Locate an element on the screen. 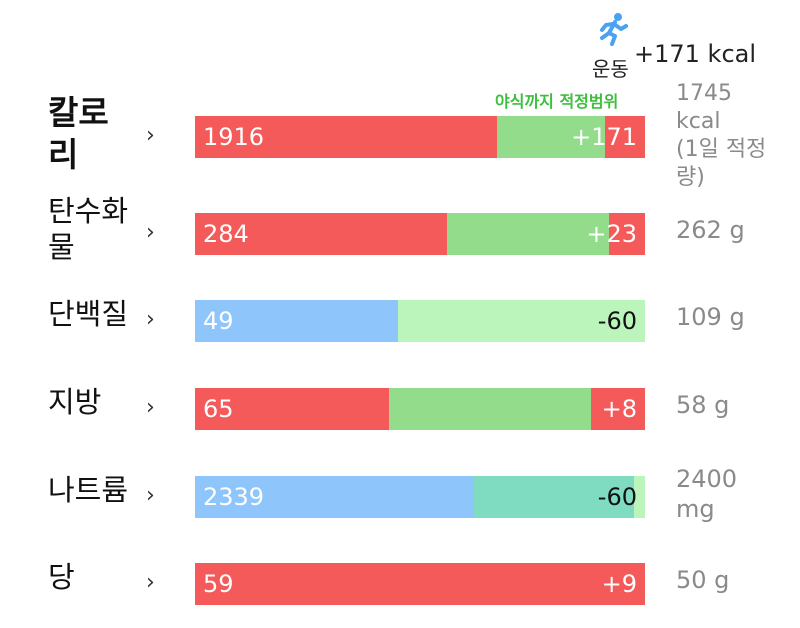 This screenshot has height=628, width=800. nutrient-name: 단백질 is located at coordinates (88, 314).